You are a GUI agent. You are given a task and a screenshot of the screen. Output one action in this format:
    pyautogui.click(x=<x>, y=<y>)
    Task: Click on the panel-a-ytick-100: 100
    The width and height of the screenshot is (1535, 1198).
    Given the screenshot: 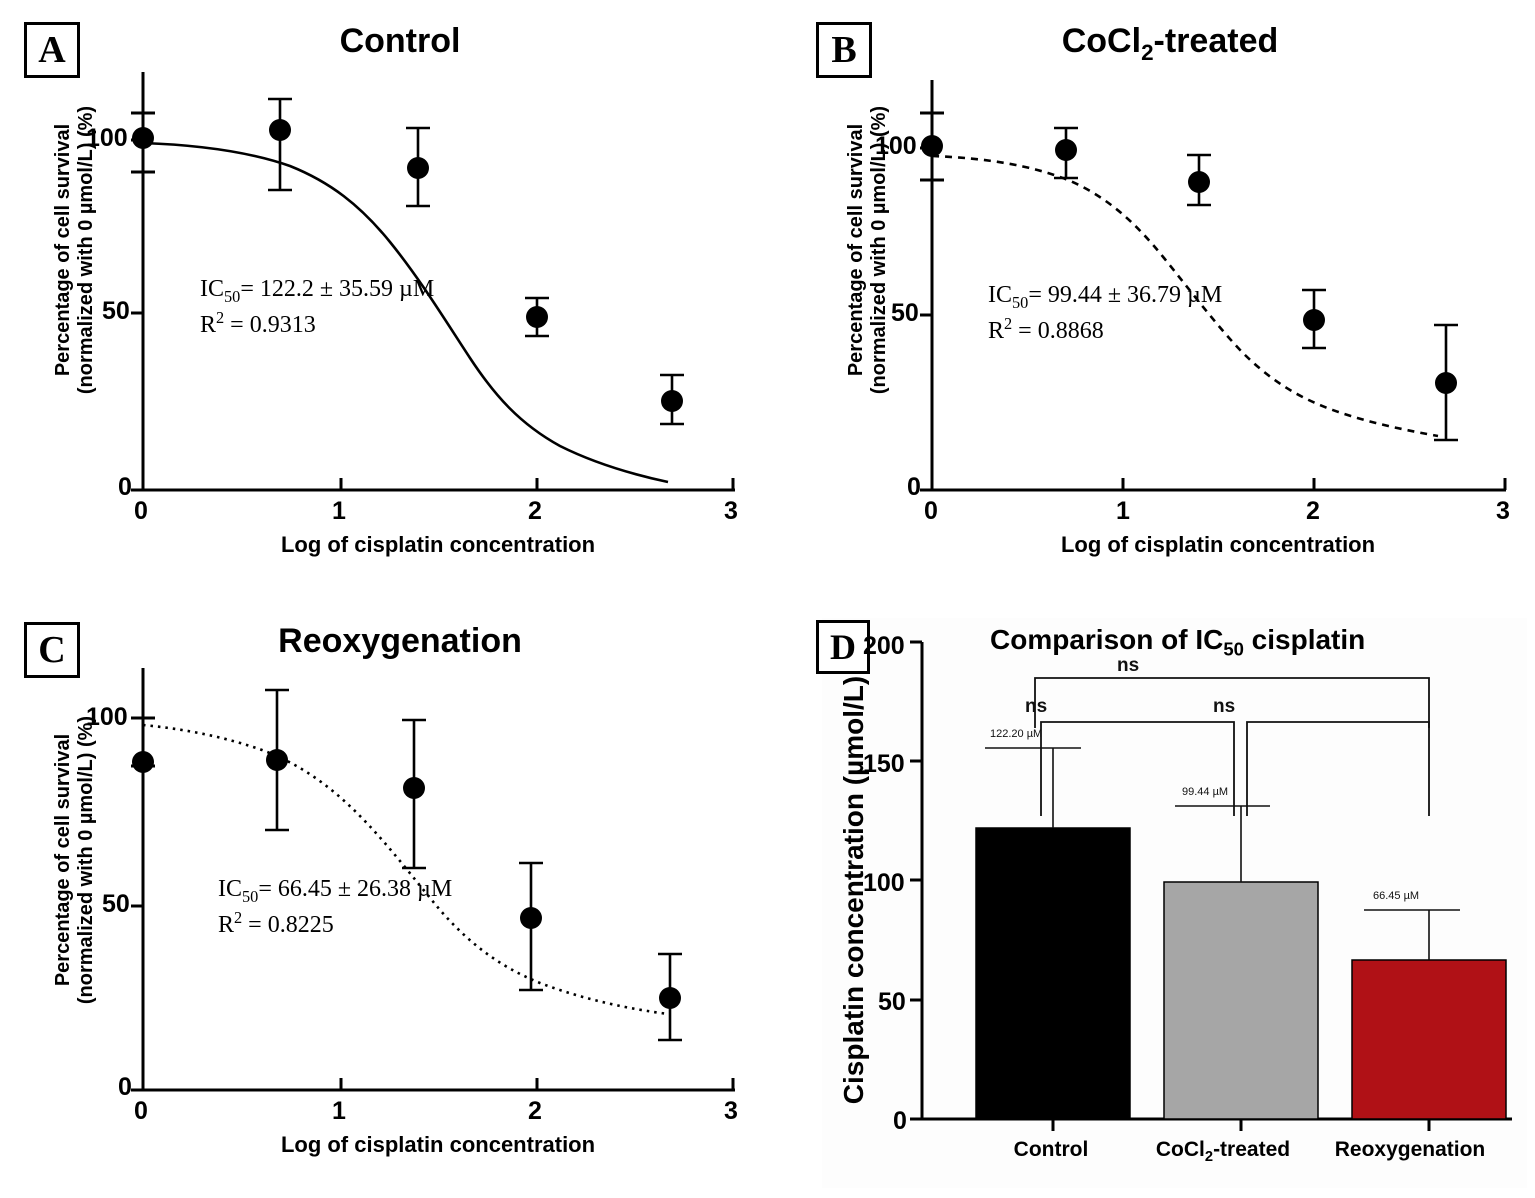 What is the action you would take?
    pyautogui.click(x=107, y=138)
    